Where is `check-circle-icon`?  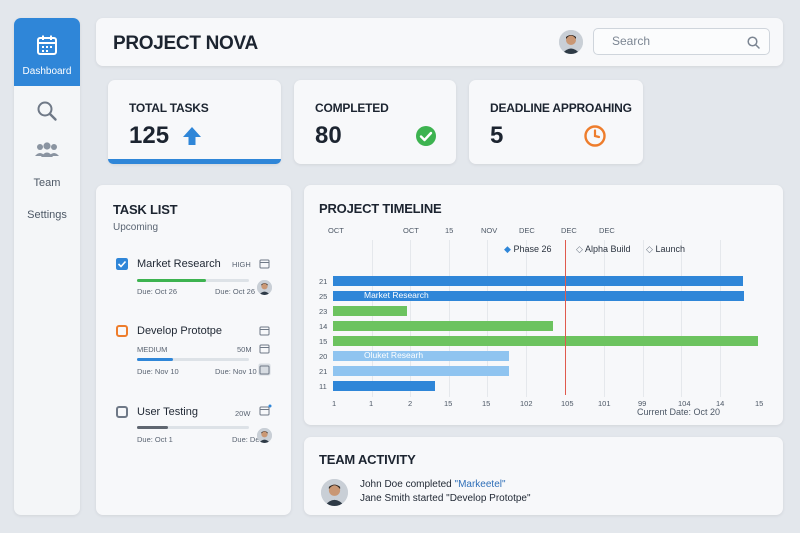
check-circle-icon is located at coordinates (426, 136).